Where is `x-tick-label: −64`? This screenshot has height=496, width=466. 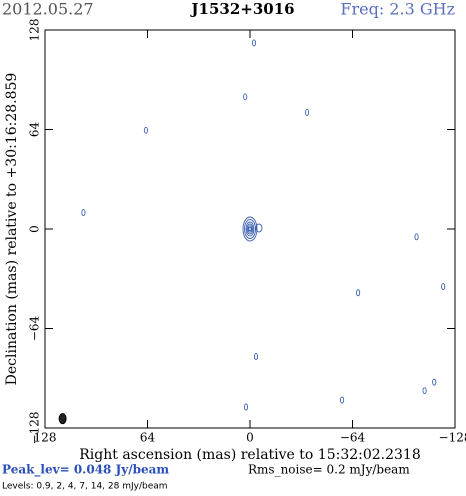
x-tick-label: −64 is located at coordinates (353, 438).